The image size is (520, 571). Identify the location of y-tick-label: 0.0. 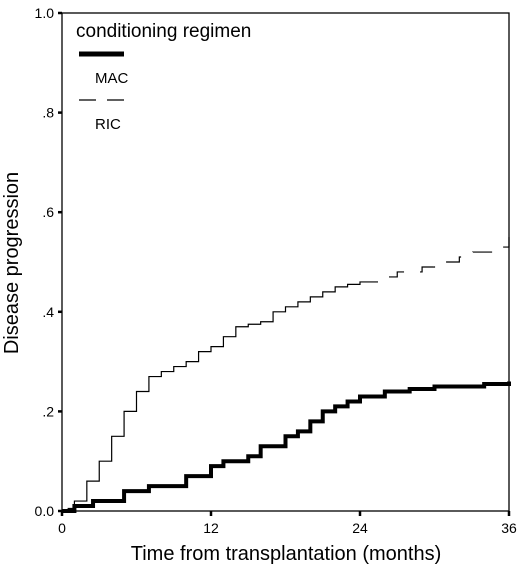
(45, 511).